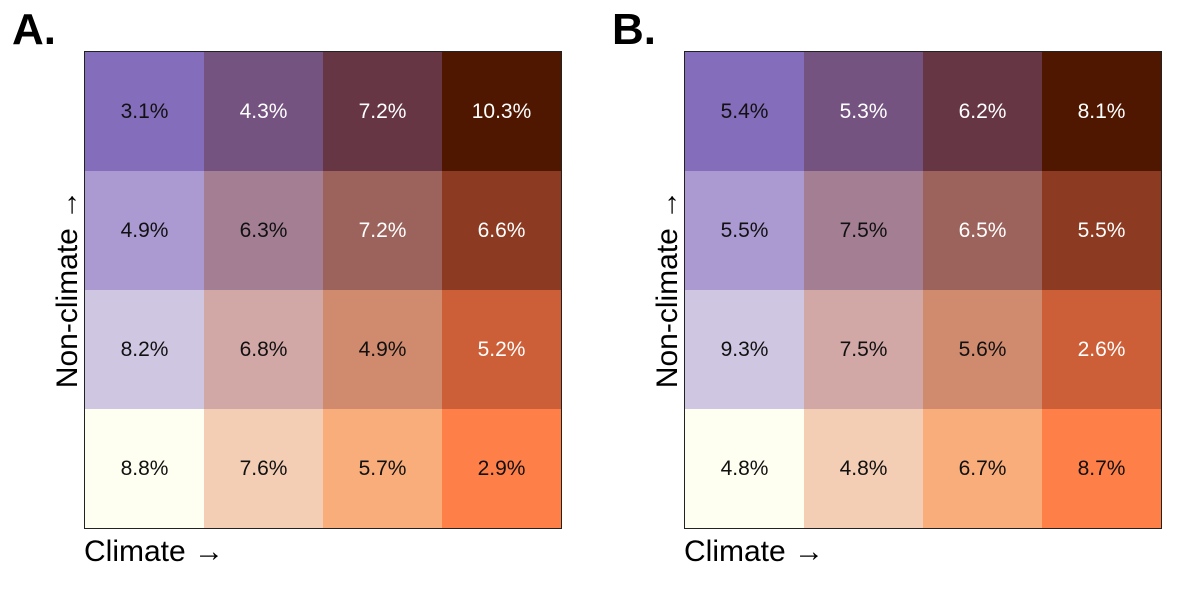 This screenshot has width=1200, height=600. I want to click on heatmap-cell: 6.5%, so click(982, 230).